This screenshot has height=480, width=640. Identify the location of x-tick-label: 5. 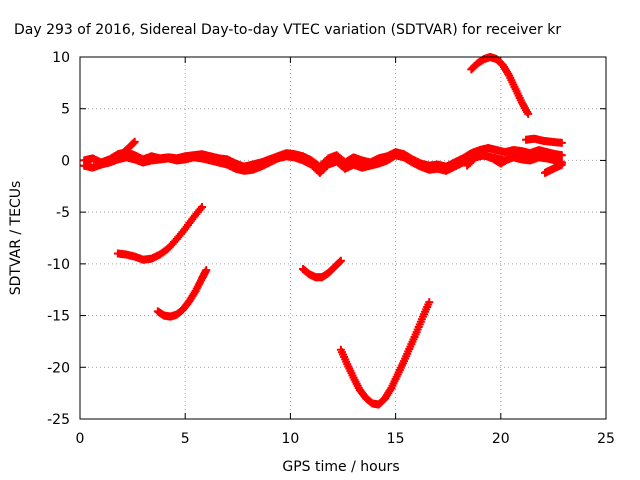
(185, 439).